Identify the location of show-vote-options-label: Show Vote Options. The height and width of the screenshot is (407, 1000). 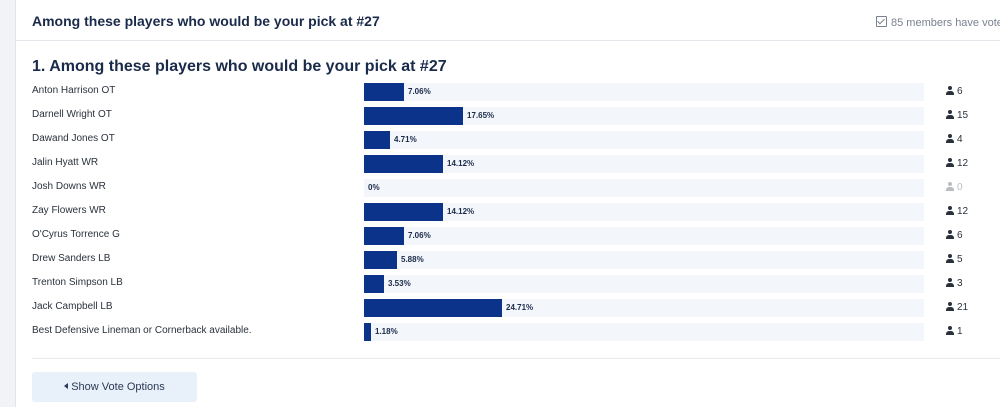
(118, 387).